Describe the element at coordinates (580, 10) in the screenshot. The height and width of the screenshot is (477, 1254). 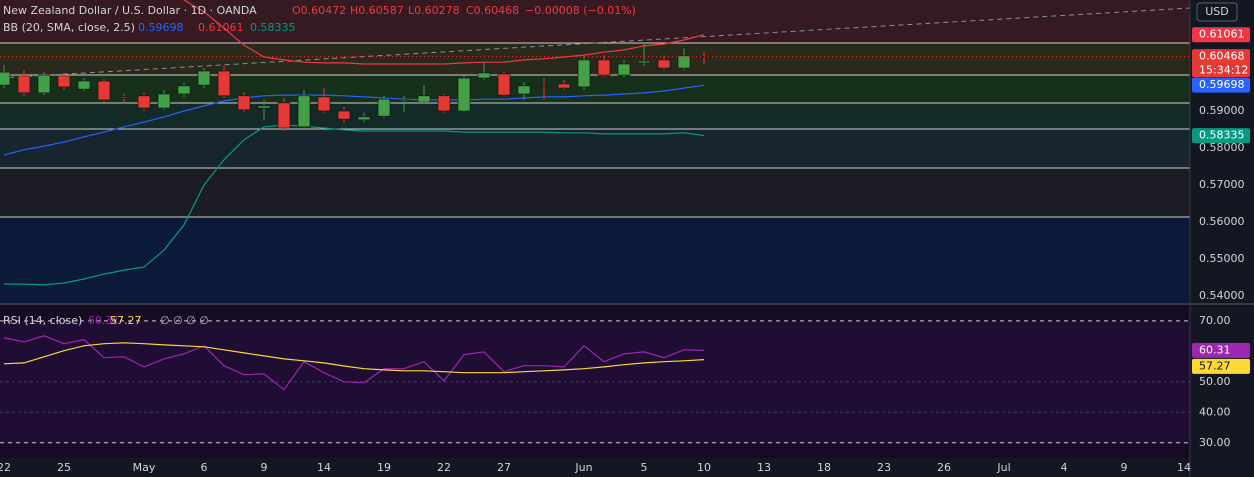
I see `ohlc-change: −0.00008 (−0.01%)` at that location.